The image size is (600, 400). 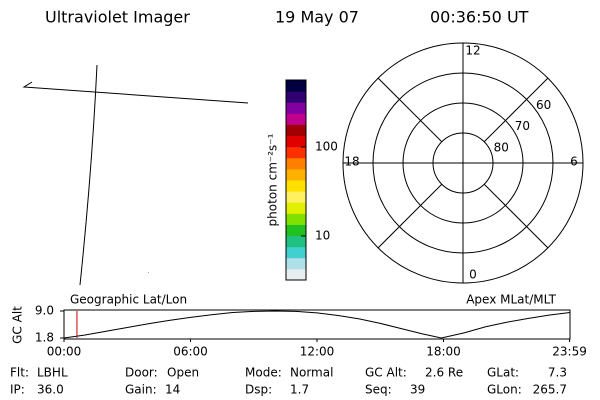 I want to click on lat-ring, so click(x=463, y=163).